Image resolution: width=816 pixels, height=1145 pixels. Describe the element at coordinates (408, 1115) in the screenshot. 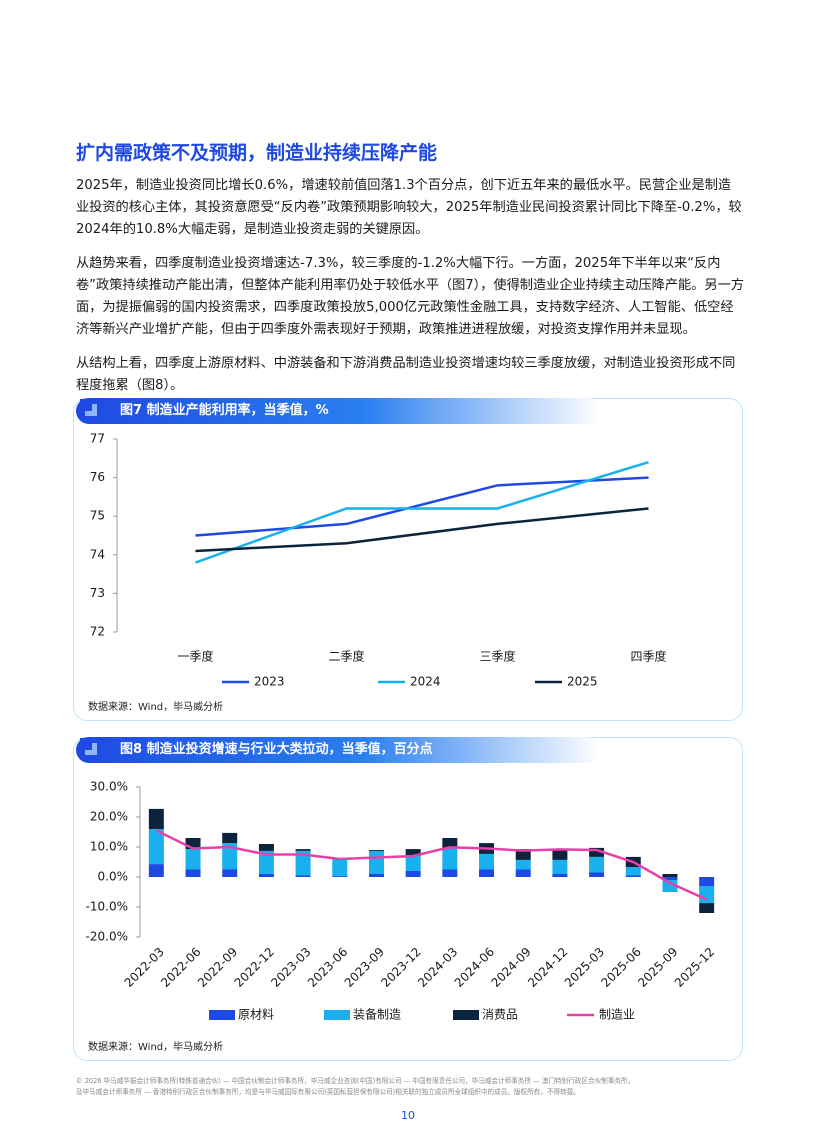

I see `page-number: 10` at that location.